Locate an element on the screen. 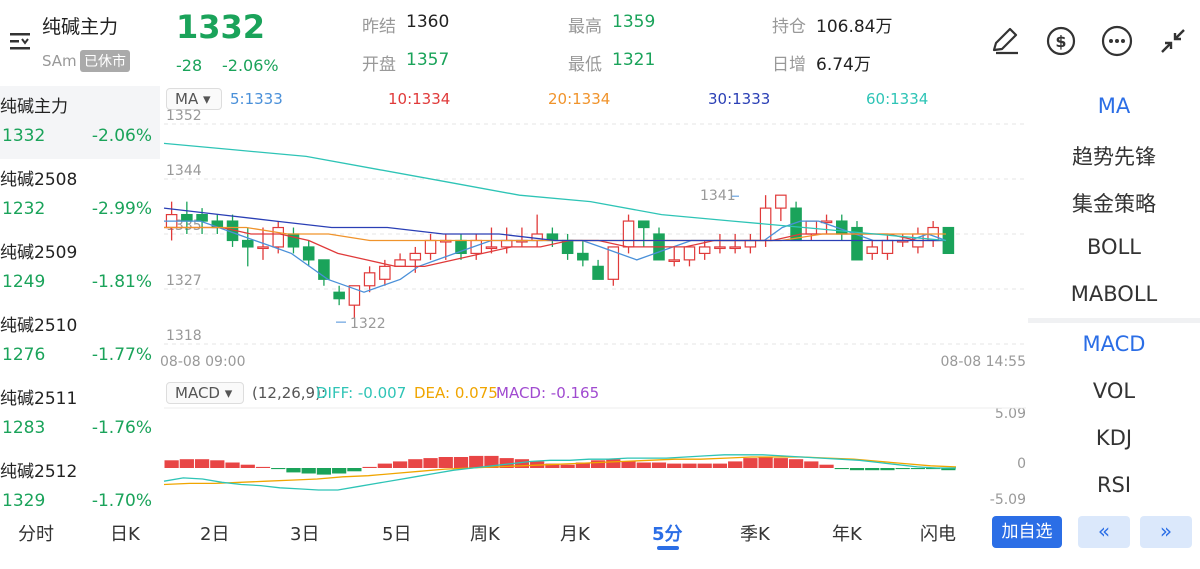 The width and height of the screenshot is (1200, 569). draw-pen-icon is located at coordinates (1005, 41).